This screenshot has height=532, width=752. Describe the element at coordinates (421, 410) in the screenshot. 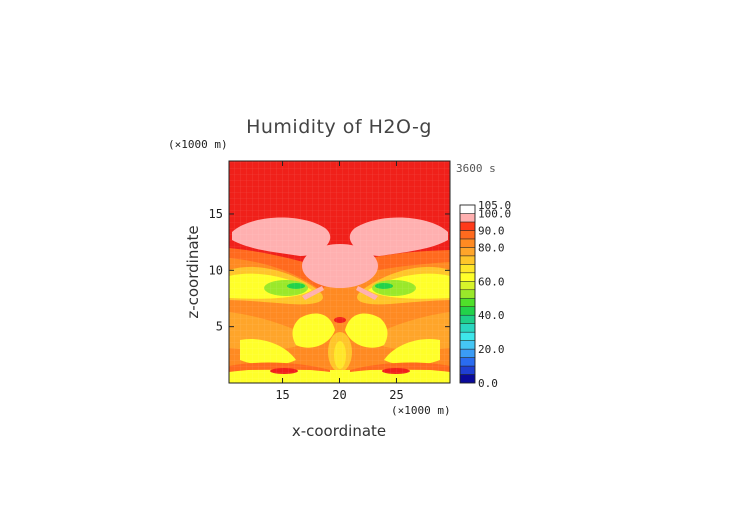

I see `x-axis-unit: (×1000 m)` at that location.